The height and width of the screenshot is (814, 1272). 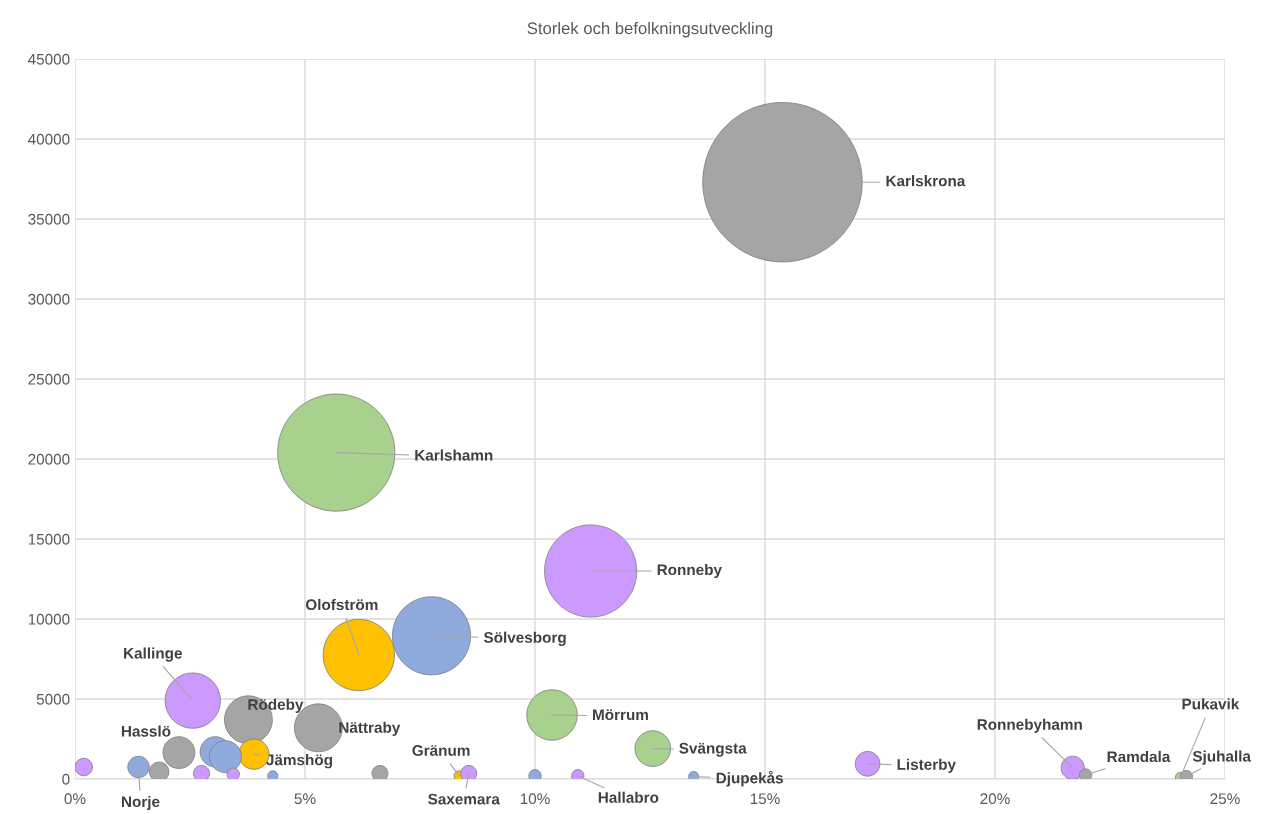 What do you see at coordinates (749, 778) in the screenshot?
I see `data-label: Djupekås` at bounding box center [749, 778].